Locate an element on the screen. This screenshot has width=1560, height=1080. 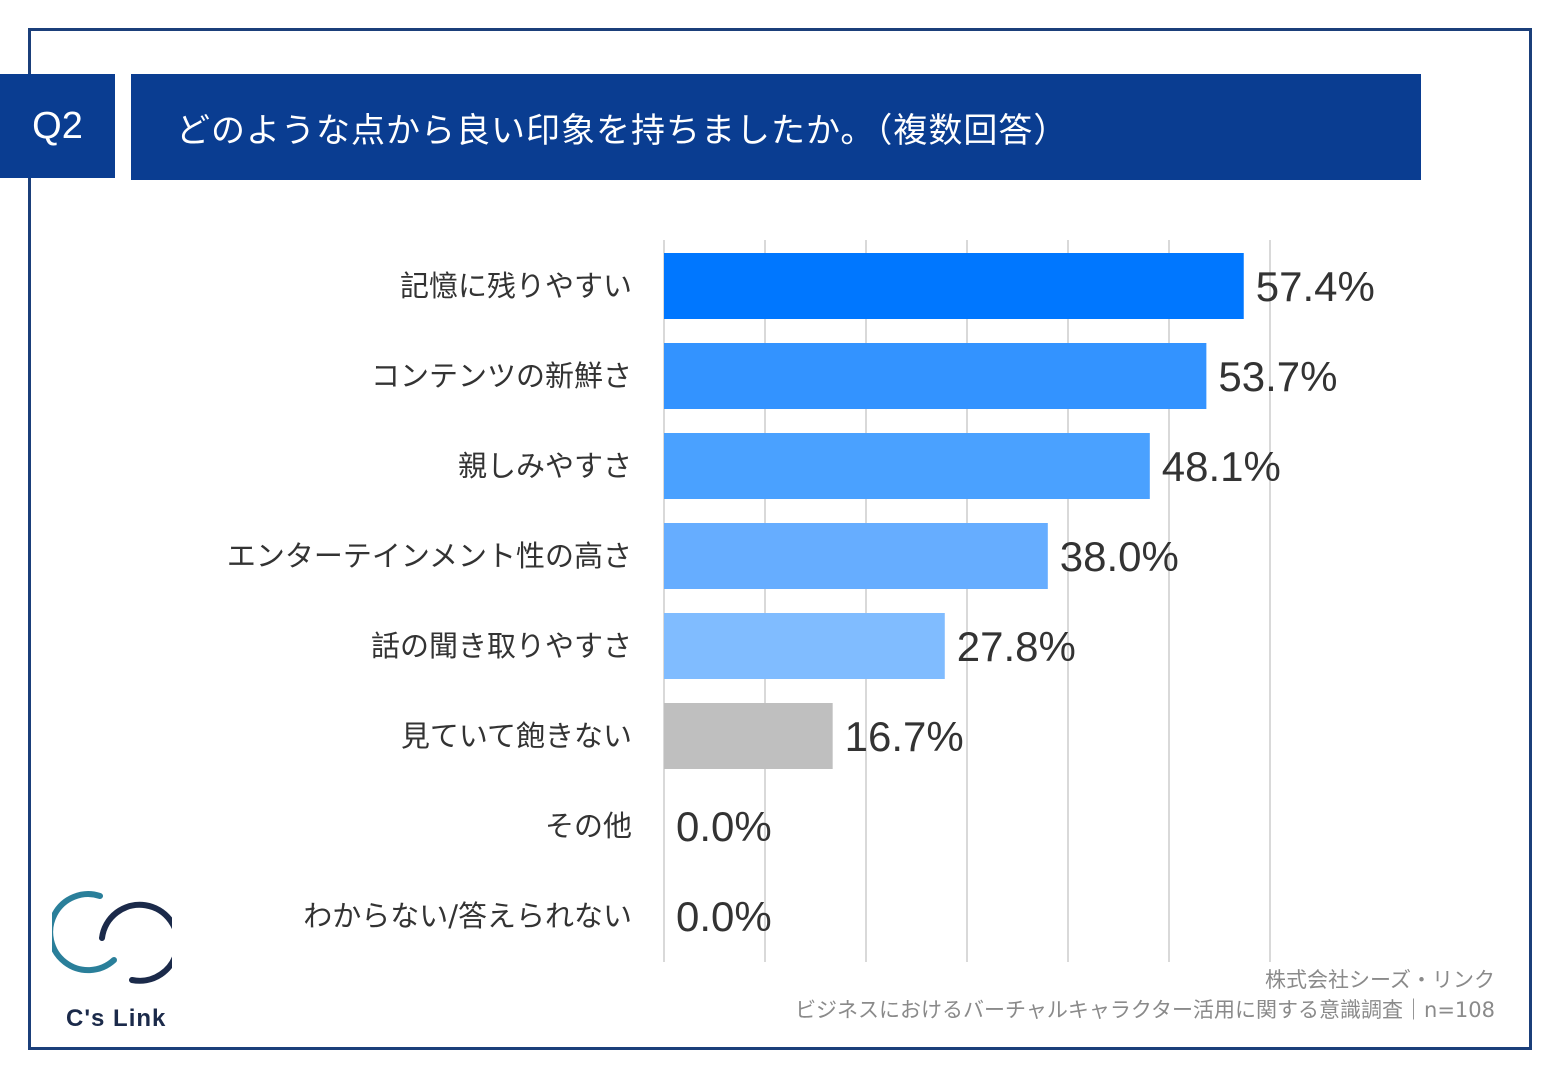
category-label: わからない/答えられない is located at coordinates (467, 916).